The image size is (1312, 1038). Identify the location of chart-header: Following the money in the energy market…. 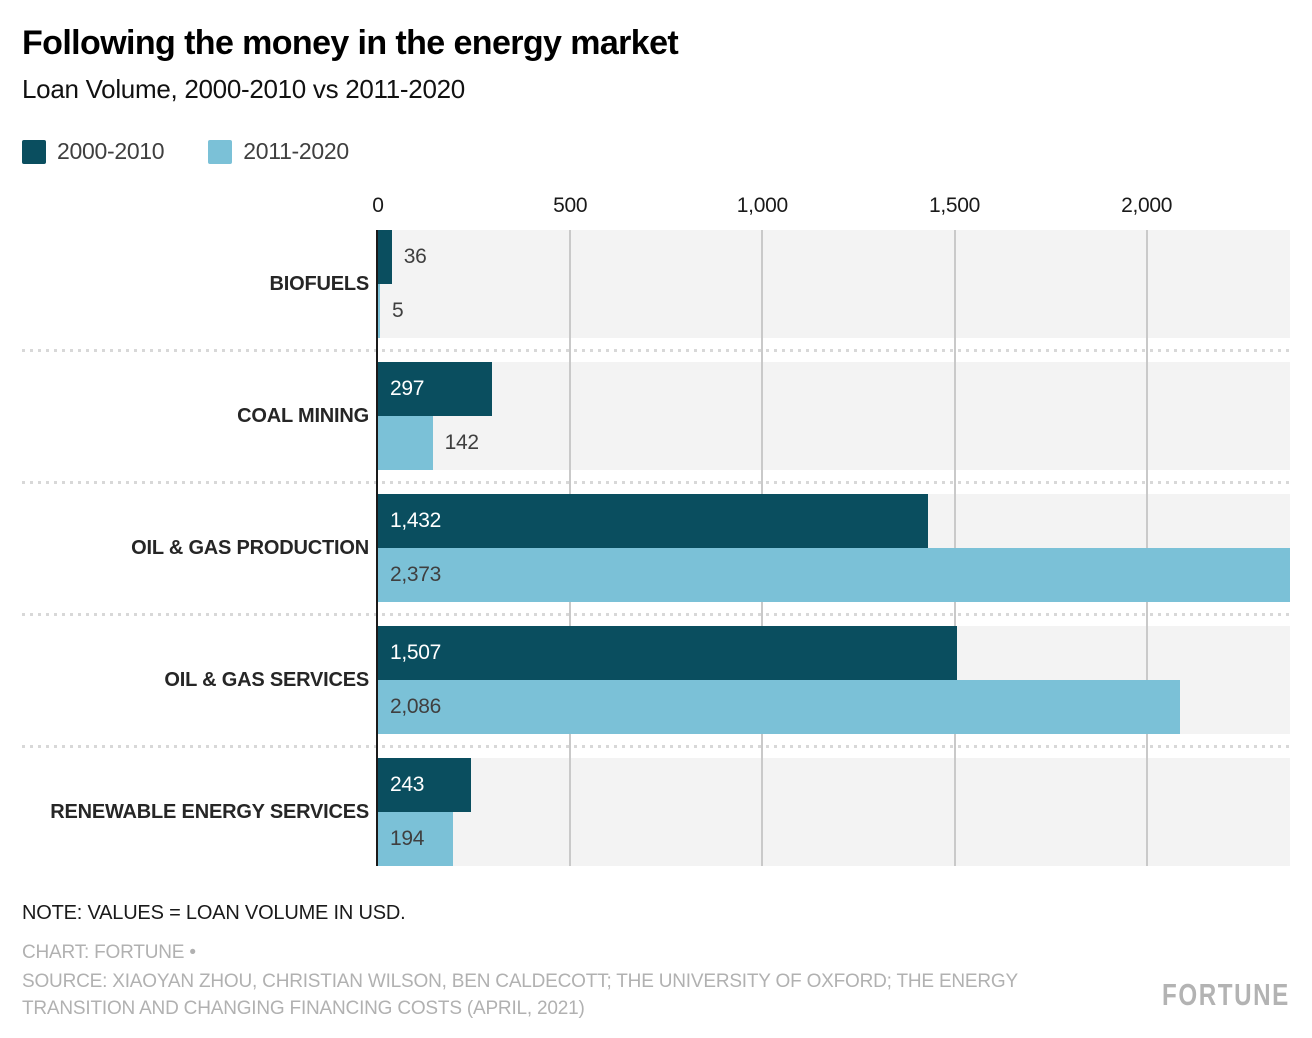
(656, 94).